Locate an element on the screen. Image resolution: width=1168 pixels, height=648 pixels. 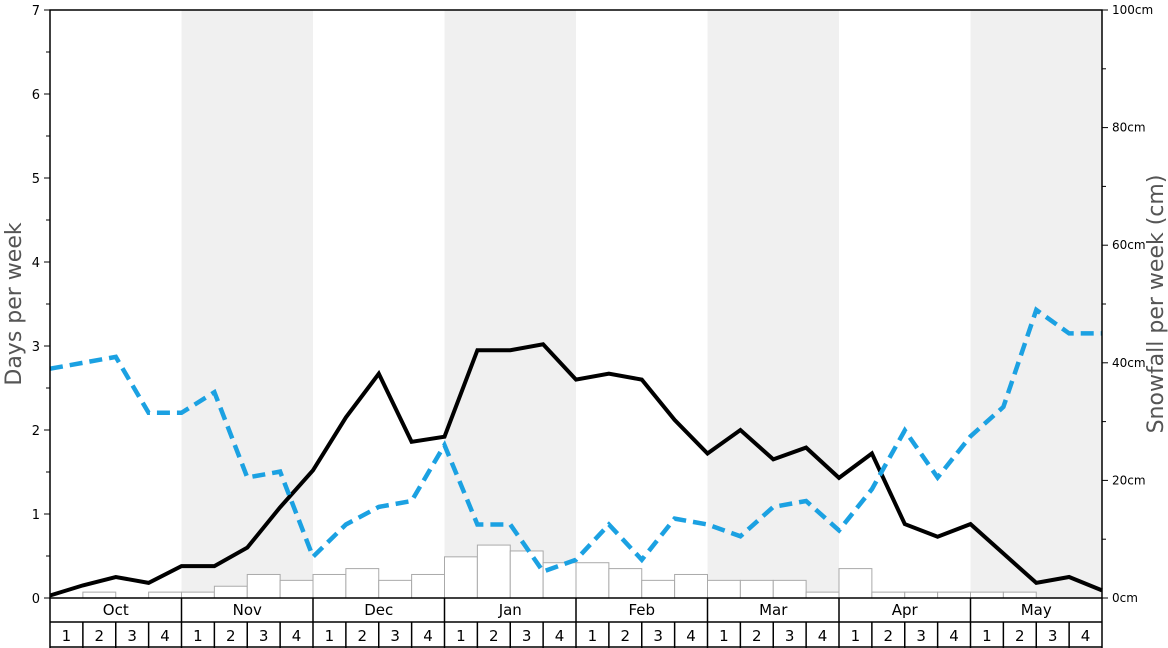
y-axis-title-right: Snowfall per week (cm) is located at coordinates (1156, 304).